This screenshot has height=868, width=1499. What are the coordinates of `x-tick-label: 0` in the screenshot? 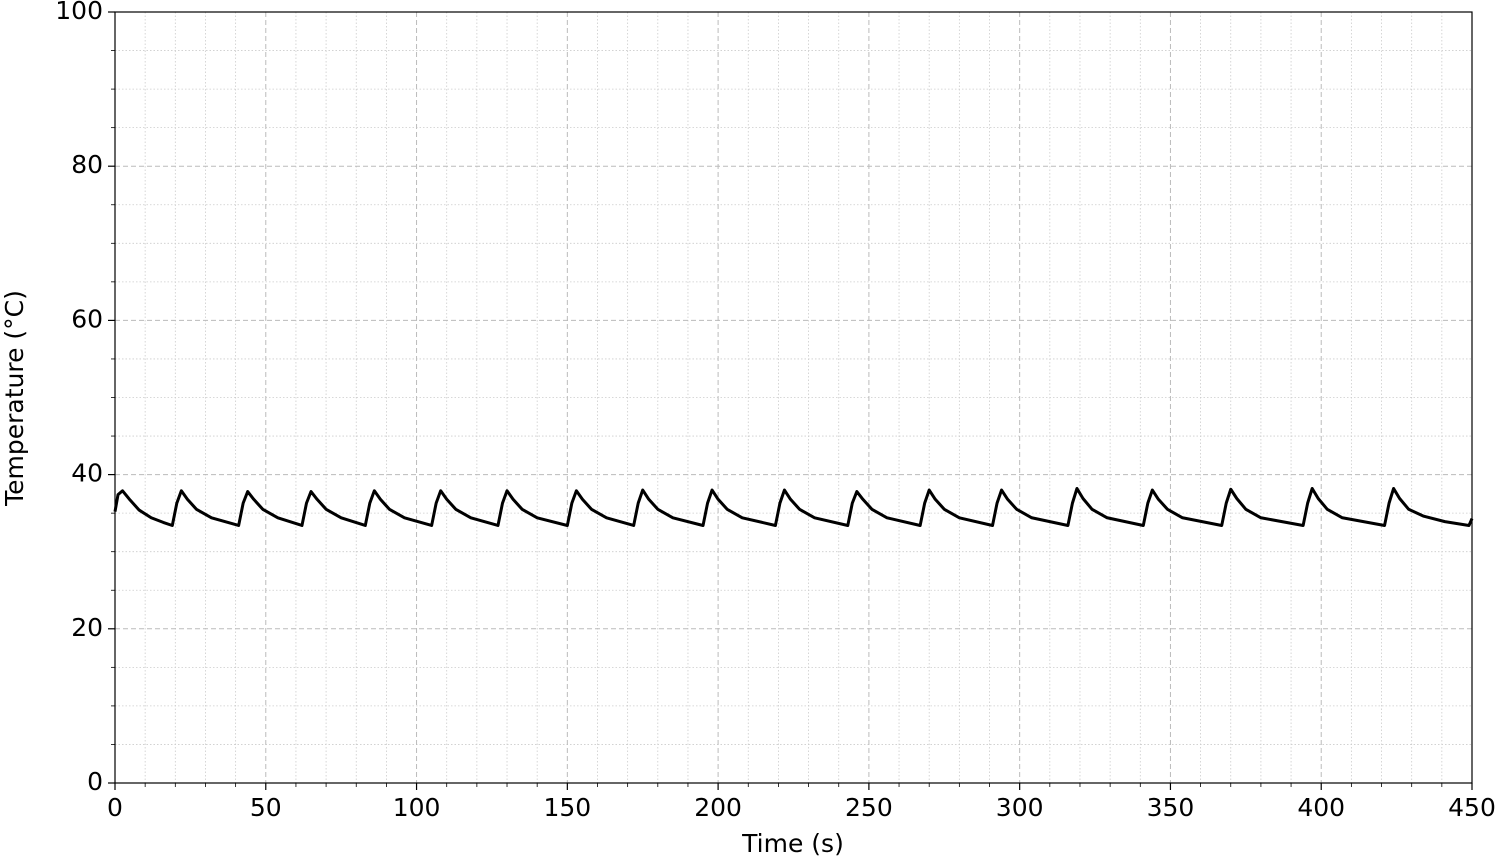 It's located at (115, 807).